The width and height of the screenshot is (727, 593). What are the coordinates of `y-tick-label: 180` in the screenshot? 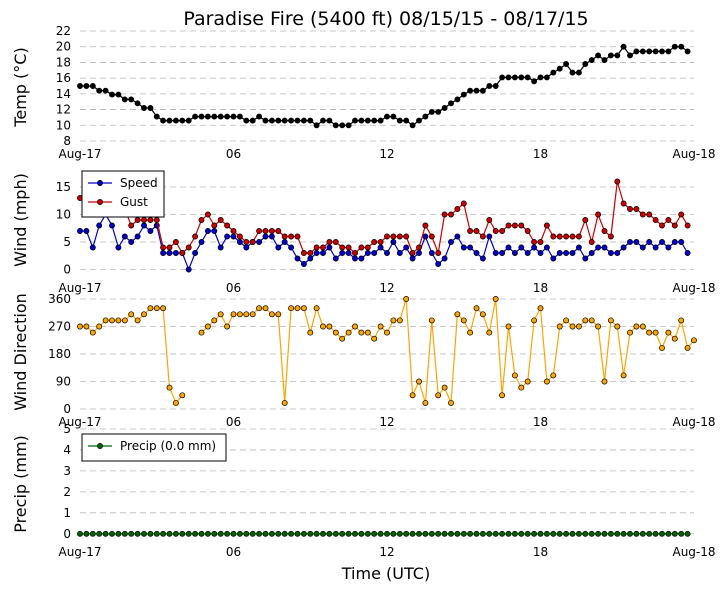 It's located at (59, 354).